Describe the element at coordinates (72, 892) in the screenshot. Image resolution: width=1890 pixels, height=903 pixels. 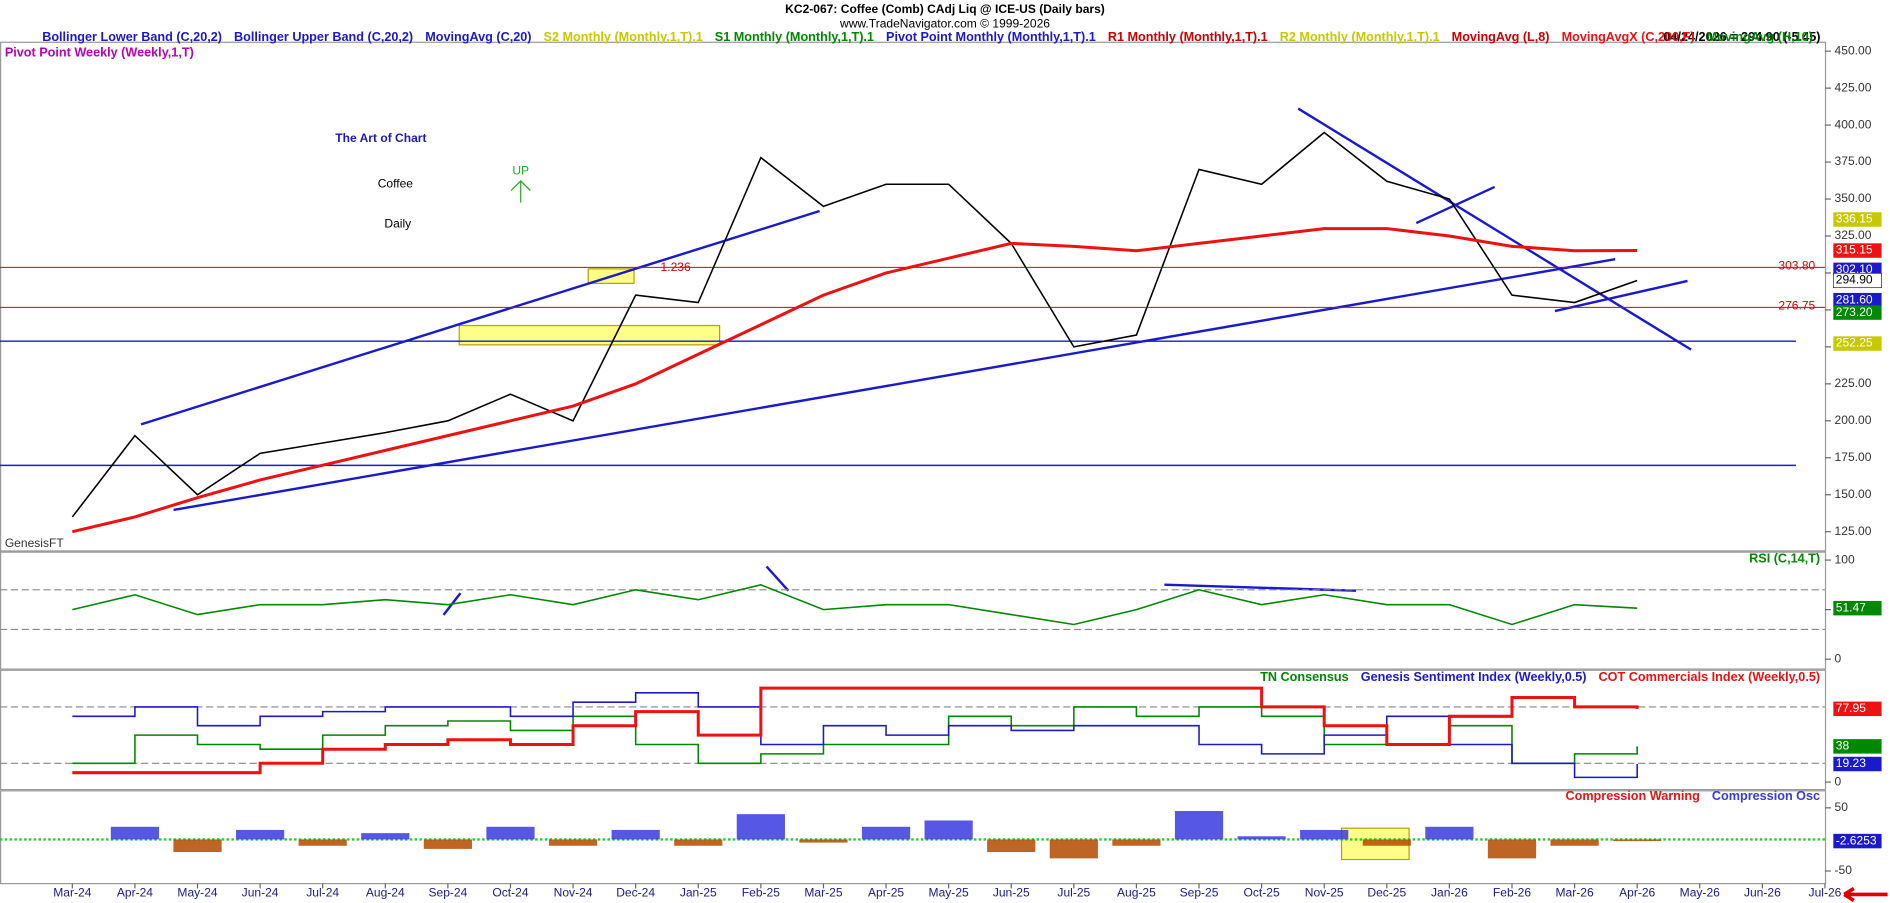
I see `x-tick-label: Mar-24` at that location.